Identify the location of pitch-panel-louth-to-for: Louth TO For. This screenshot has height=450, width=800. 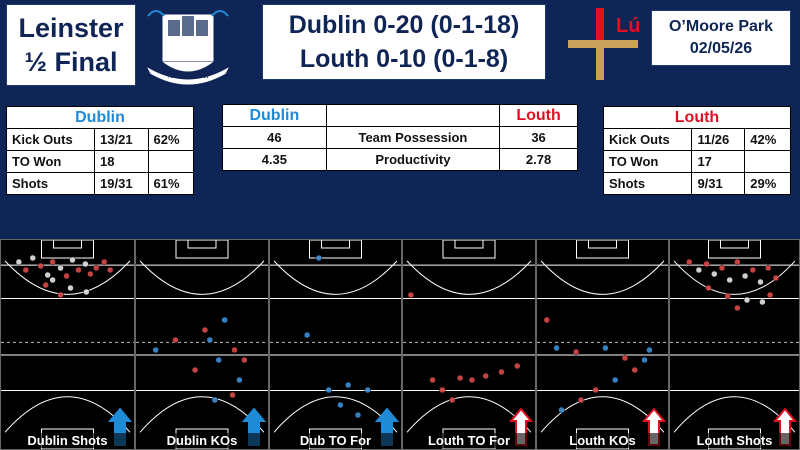
(469, 344).